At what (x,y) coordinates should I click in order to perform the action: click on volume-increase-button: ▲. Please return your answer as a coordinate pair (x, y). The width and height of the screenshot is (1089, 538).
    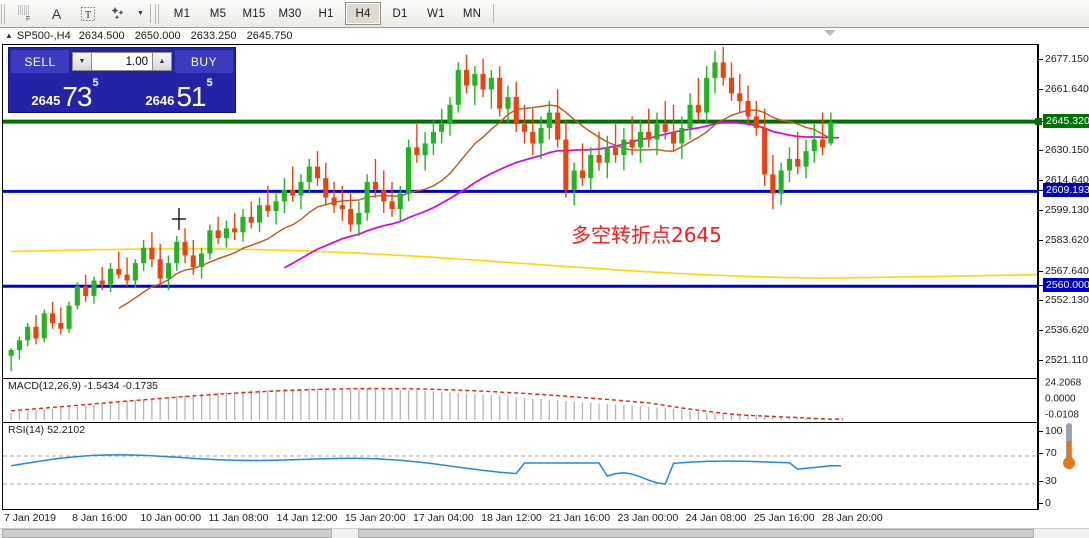
    Looking at the image, I should click on (162, 61).